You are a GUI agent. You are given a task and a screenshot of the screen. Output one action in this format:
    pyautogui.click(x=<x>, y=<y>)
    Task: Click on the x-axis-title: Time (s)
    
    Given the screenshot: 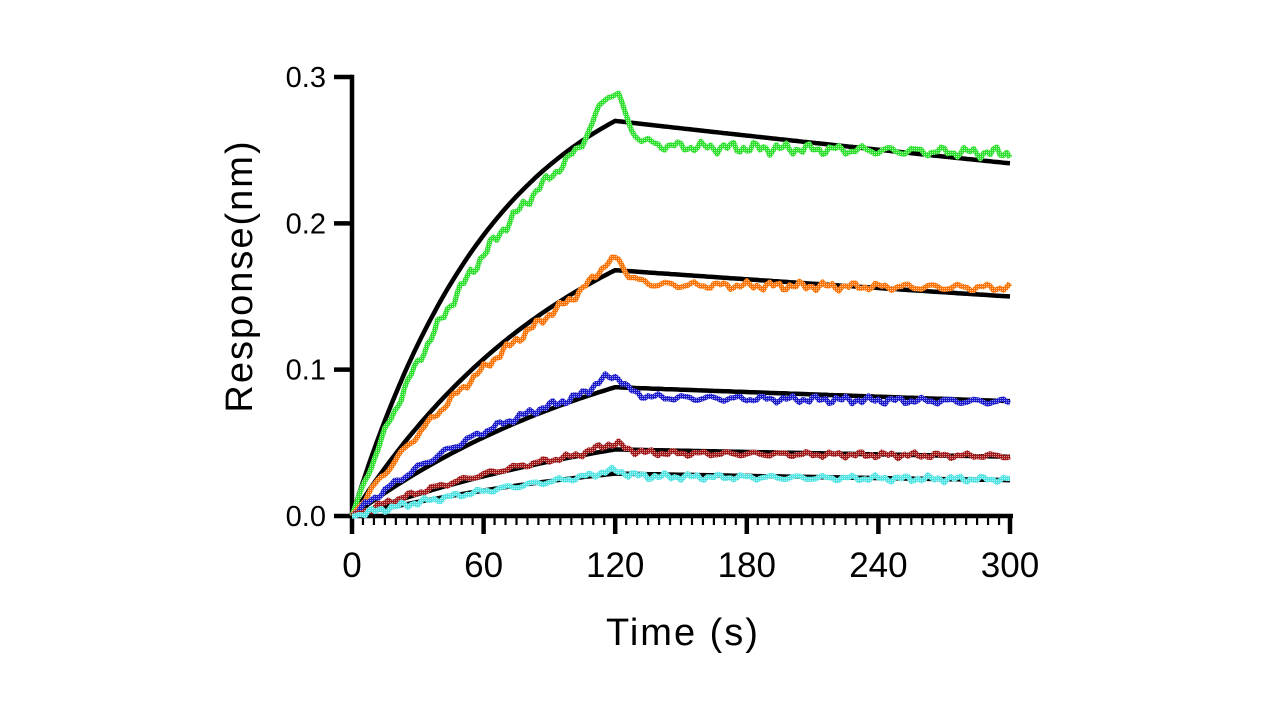 What is the action you would take?
    pyautogui.click(x=683, y=633)
    